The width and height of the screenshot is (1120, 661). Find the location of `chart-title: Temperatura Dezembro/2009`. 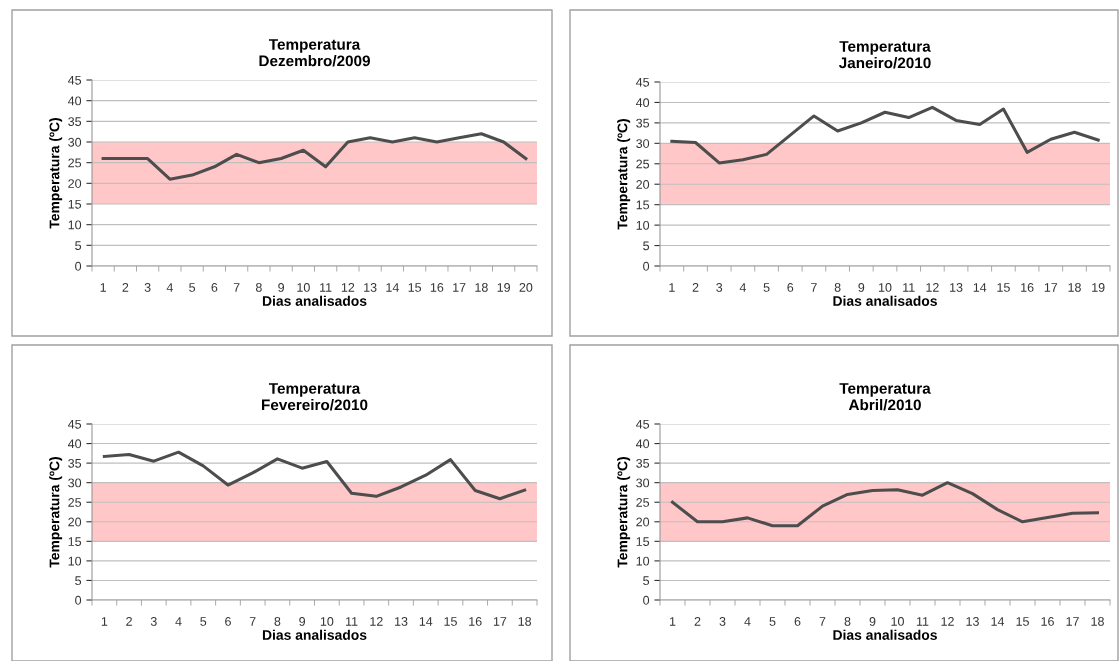

chart-title: Temperatura Dezembro/2009 is located at coordinates (314, 53).